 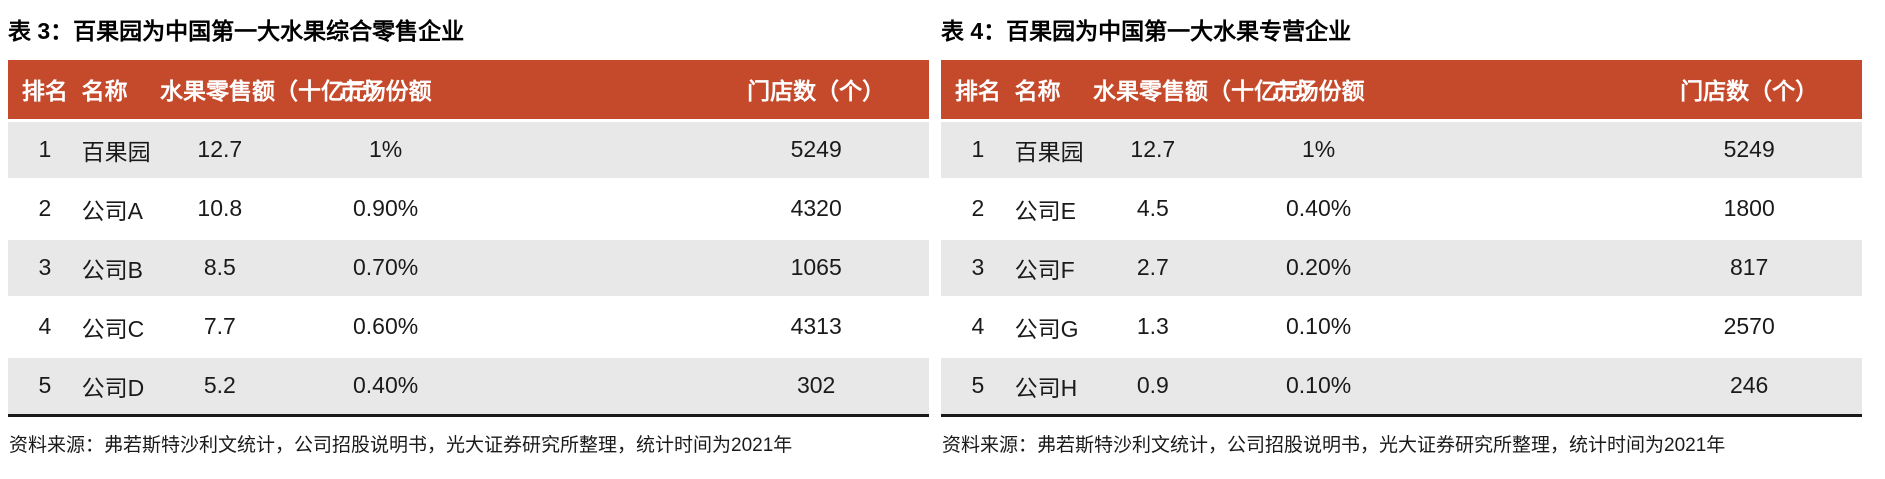 What do you see at coordinates (1053, 266) in the screenshot?
I see `name-cell: 公司F` at bounding box center [1053, 266].